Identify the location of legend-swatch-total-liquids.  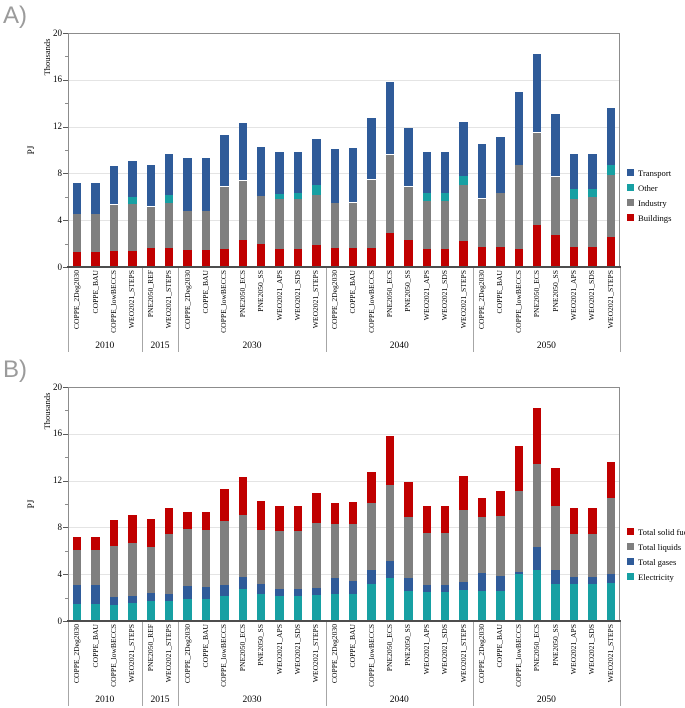
(630, 546).